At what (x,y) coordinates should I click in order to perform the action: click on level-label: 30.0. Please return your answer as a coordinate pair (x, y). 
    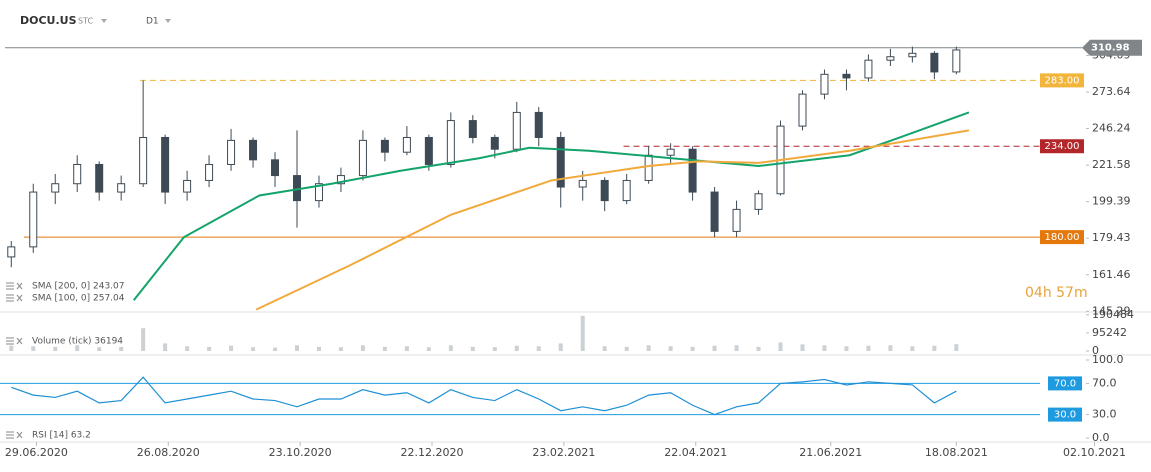
    Looking at the image, I should click on (1065, 415).